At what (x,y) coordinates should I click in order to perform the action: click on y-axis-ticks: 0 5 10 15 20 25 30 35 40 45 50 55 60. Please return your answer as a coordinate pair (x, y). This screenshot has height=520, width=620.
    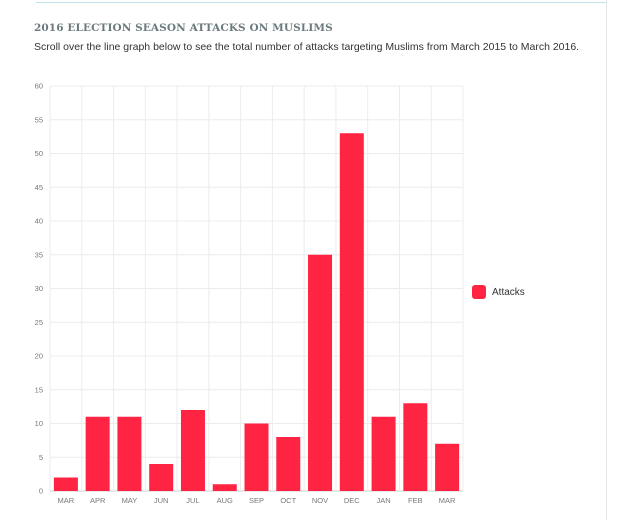
    Looking at the image, I should click on (39, 289).